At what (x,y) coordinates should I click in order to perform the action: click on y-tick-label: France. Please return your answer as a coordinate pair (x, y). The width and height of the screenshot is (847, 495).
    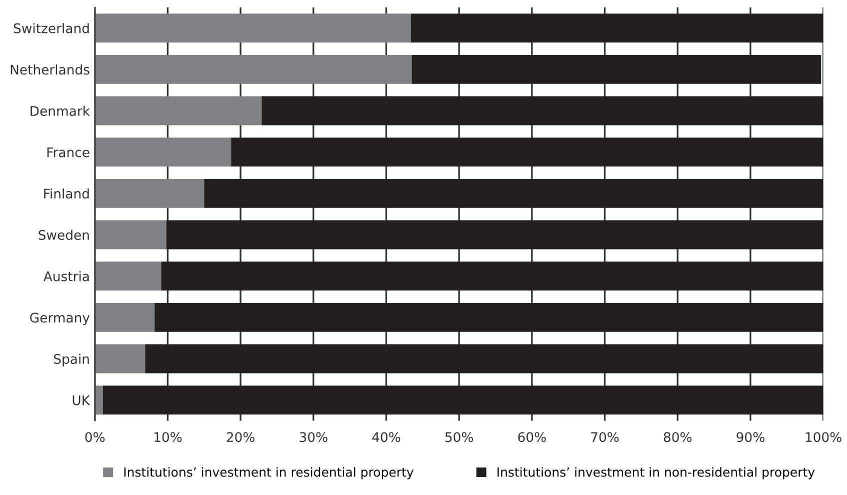
    Looking at the image, I should click on (68, 152).